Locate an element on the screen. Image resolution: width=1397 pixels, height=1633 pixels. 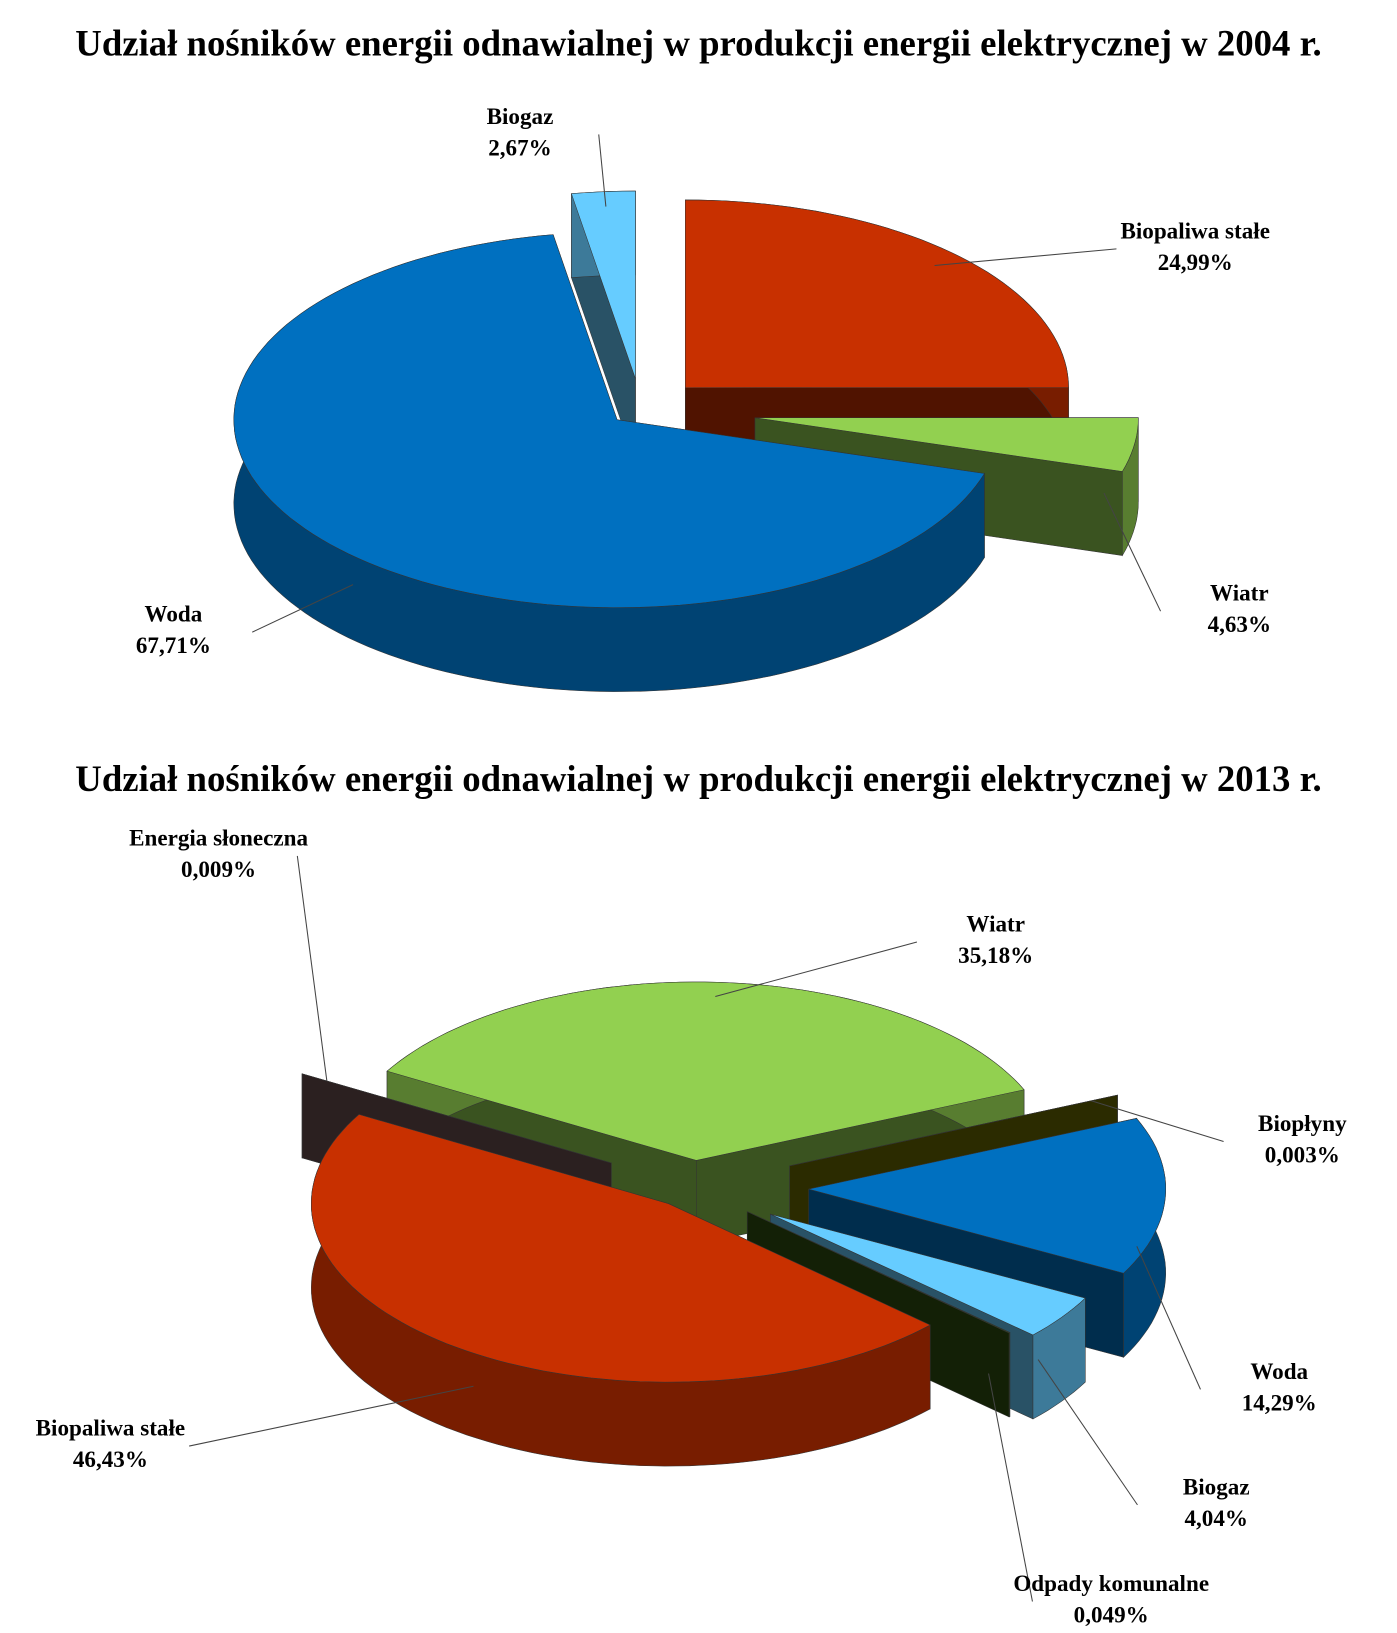
value-label: 0,003% is located at coordinates (1302, 1155).